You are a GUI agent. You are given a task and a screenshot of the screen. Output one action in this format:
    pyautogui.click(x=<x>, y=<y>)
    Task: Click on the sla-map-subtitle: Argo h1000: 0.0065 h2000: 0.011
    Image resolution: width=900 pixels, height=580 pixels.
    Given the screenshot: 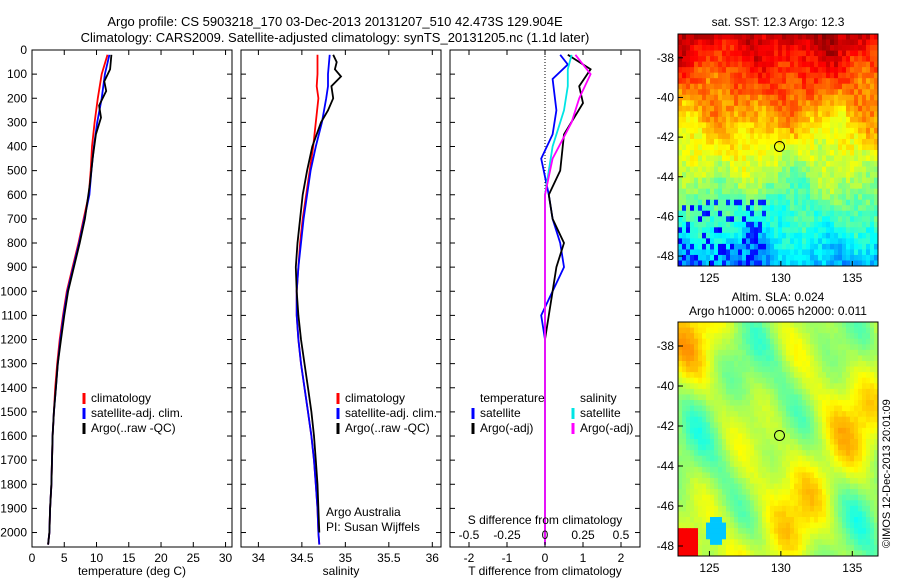 What is the action you would take?
    pyautogui.click(x=778, y=311)
    